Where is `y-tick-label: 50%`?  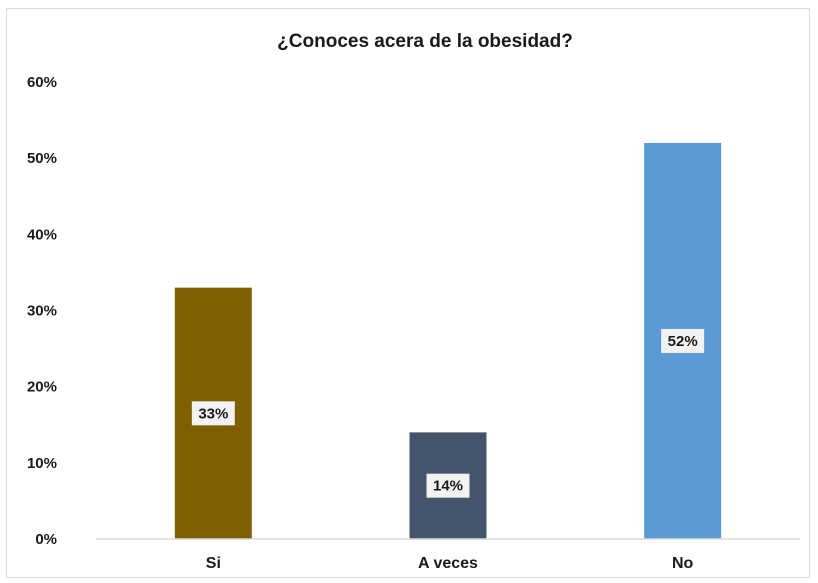
y-tick-label: 50% is located at coordinates (42, 158).